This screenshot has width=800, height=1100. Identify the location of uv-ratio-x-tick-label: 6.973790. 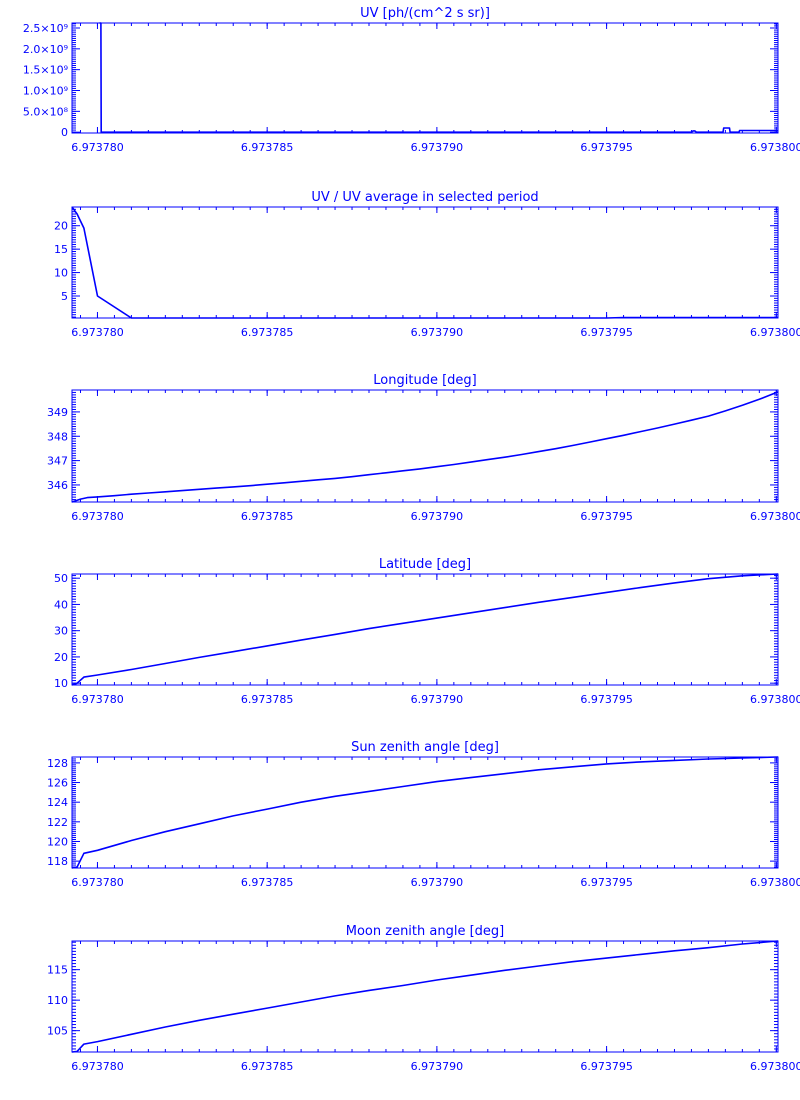
(437, 332).